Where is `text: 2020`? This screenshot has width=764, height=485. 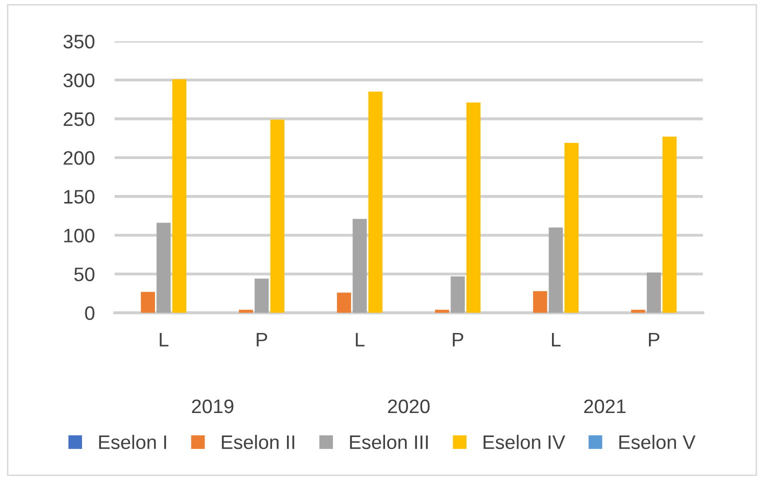
text: 2020 is located at coordinates (409, 406).